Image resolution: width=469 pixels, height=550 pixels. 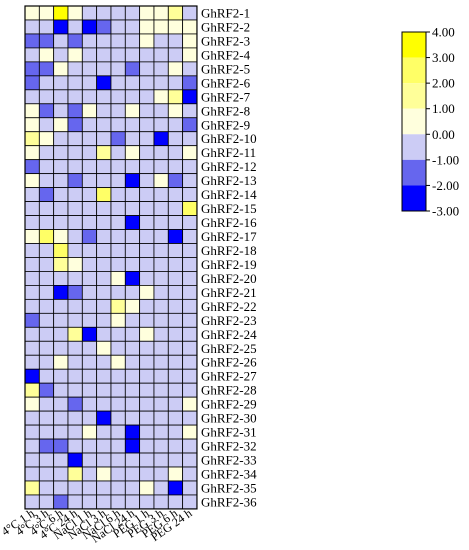 I want to click on row-label-GhRF2-15: GhRF2-15, so click(x=229, y=208).